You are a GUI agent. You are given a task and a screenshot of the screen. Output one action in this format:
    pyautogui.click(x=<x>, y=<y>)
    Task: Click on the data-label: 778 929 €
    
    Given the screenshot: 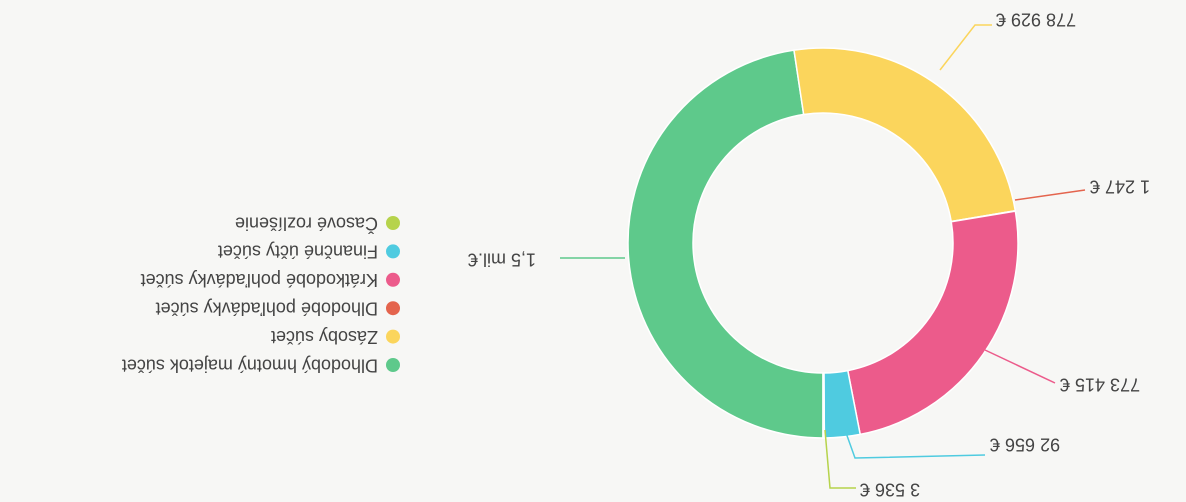 What is the action you would take?
    pyautogui.click(x=1036, y=19)
    